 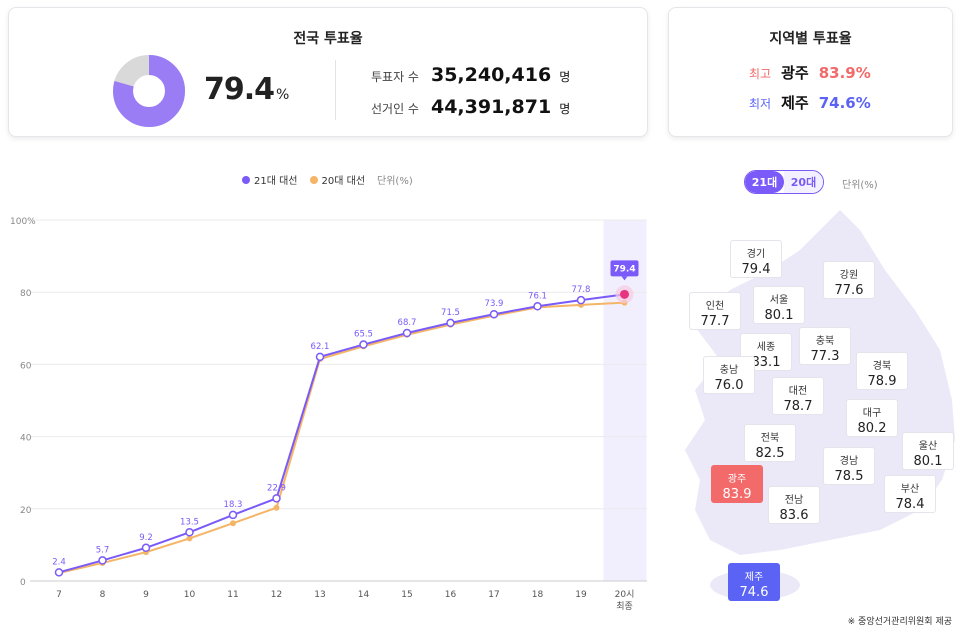 I want to click on data-label: 77.8, so click(x=581, y=290).